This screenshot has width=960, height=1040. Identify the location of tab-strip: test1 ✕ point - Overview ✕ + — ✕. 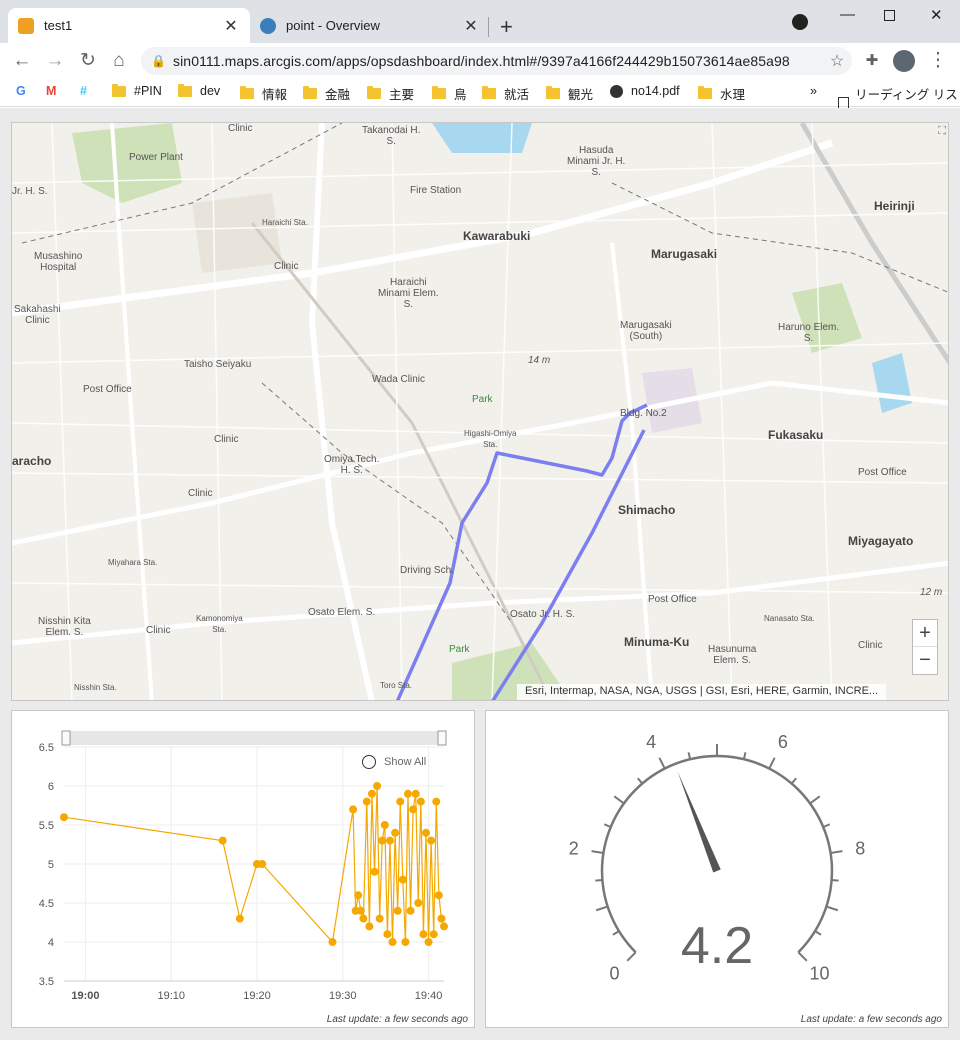
(480, 21).